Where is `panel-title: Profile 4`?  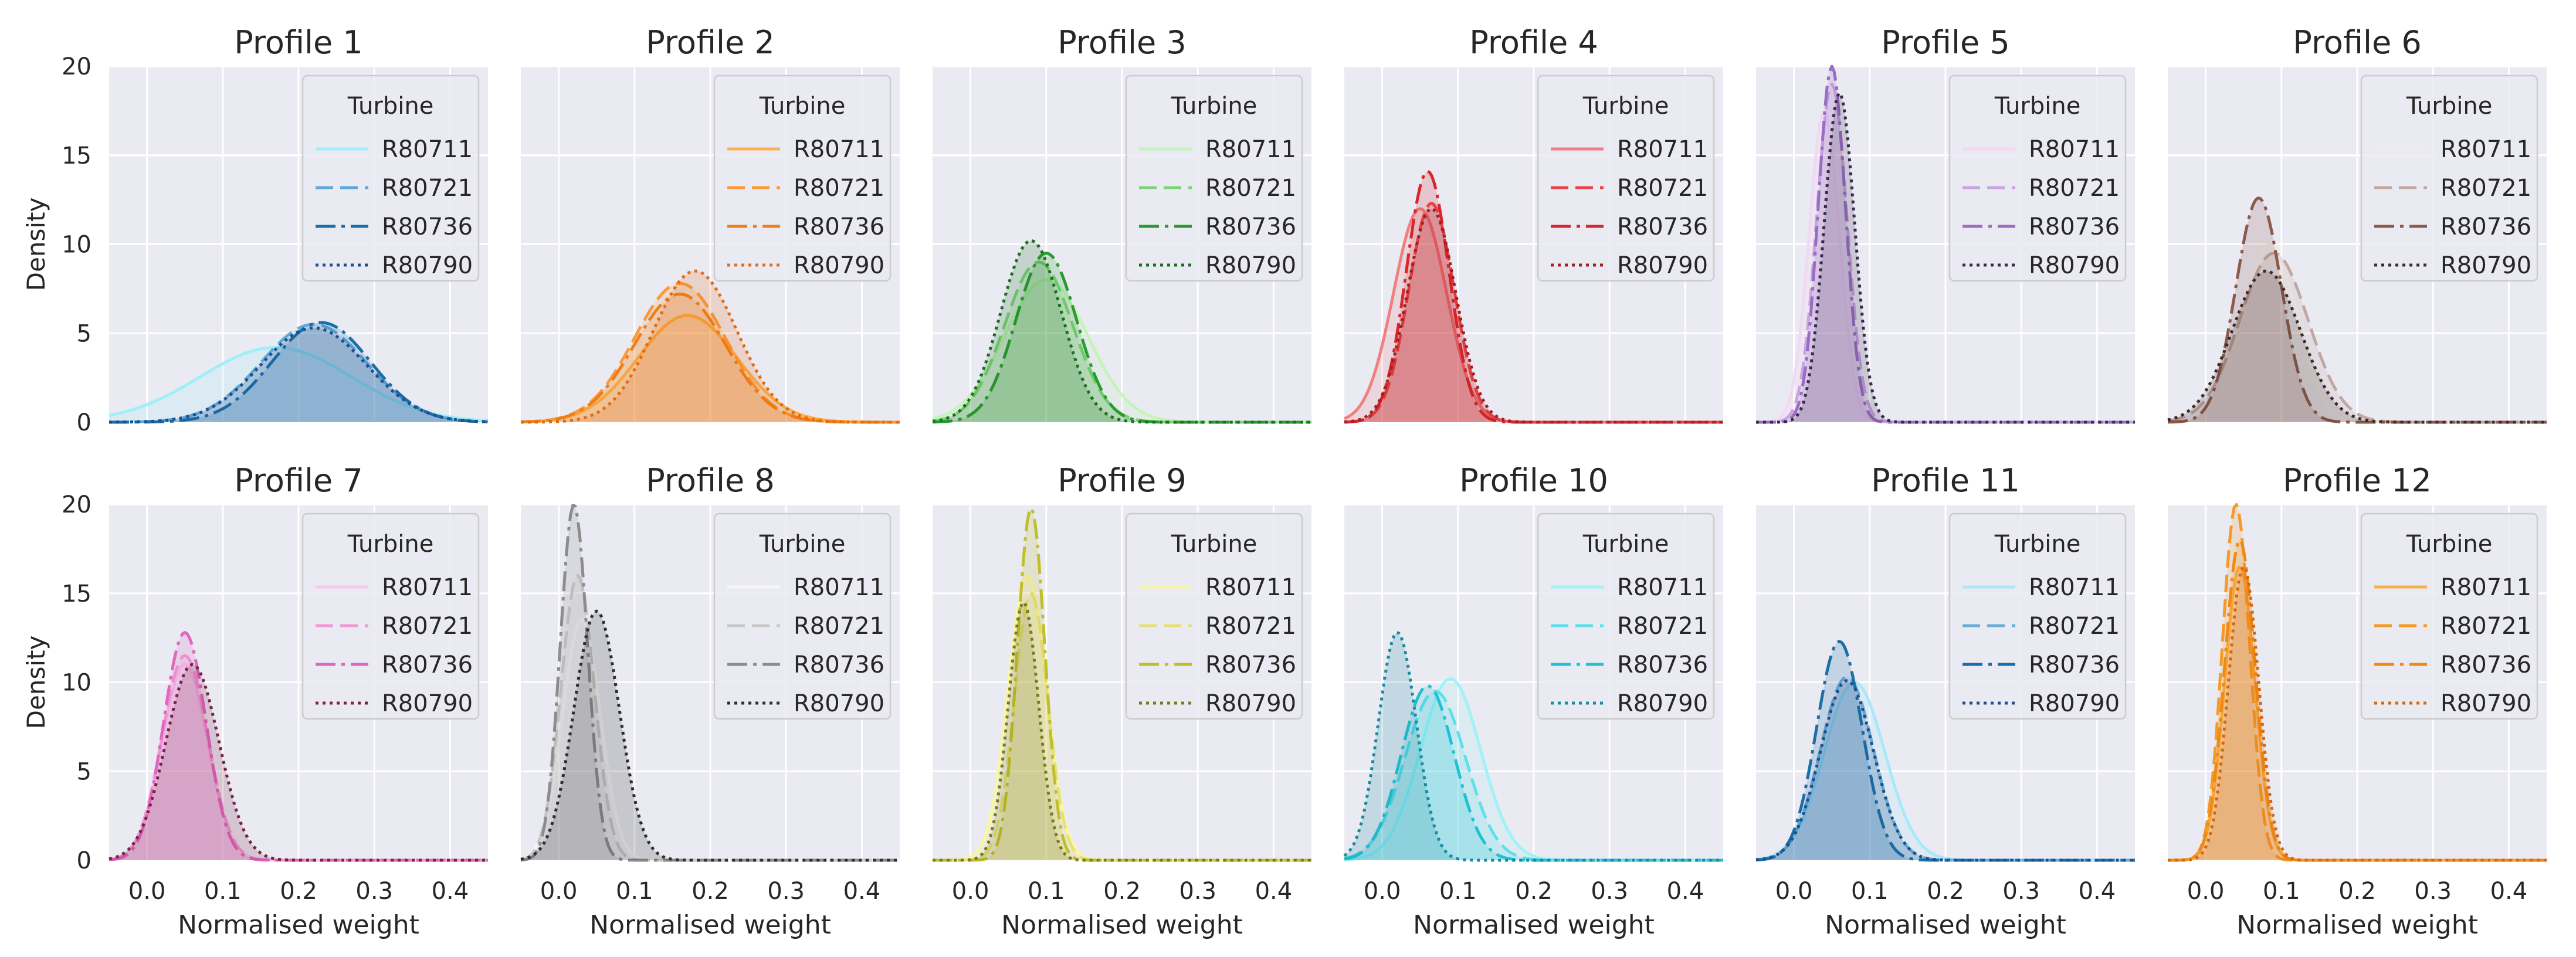 panel-title: Profile 4 is located at coordinates (1533, 42).